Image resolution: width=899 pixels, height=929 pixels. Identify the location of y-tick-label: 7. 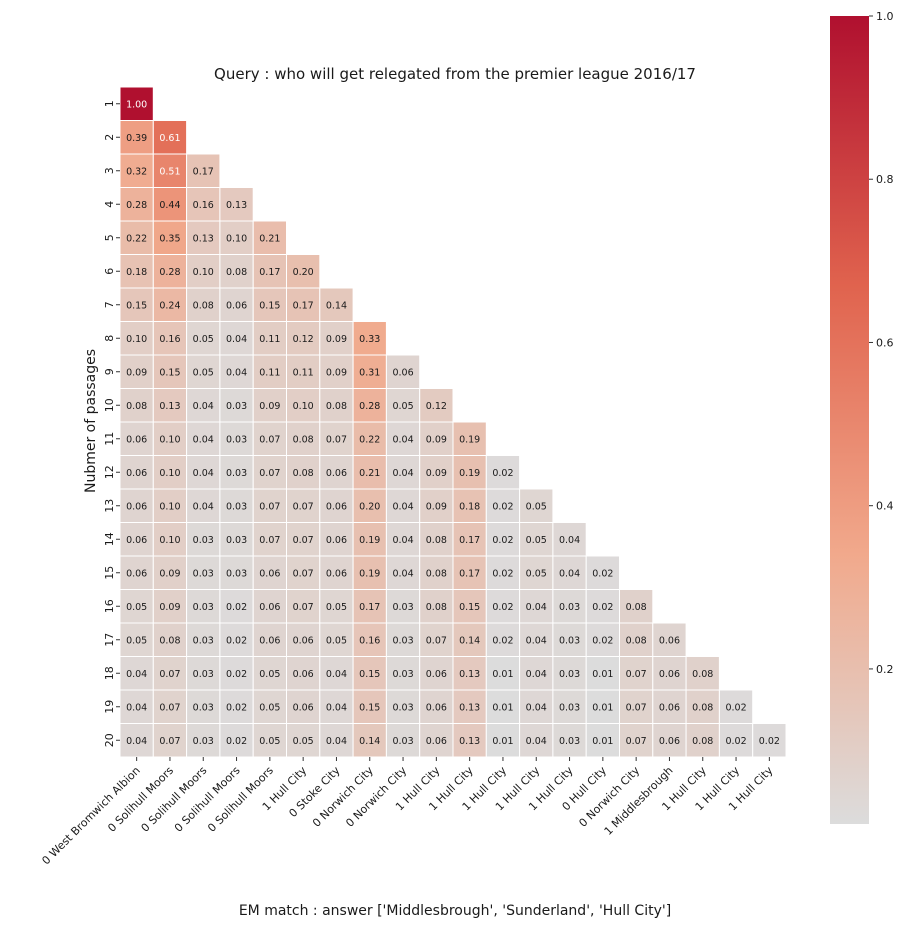
(109, 304).